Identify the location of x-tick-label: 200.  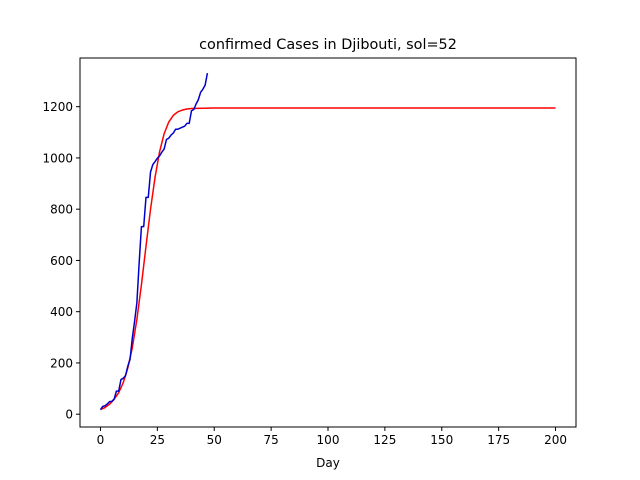
(555, 440).